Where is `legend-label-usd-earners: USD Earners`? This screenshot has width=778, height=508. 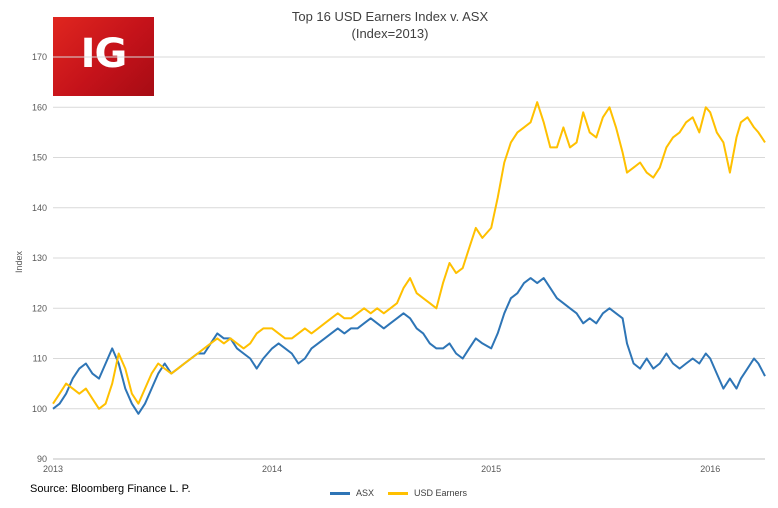
legend-label-usd-earners: USD Earners is located at coordinates (441, 493).